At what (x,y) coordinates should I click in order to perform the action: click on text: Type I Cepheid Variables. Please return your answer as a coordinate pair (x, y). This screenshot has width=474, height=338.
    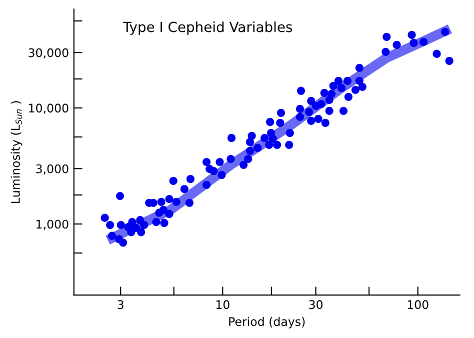
    Looking at the image, I should click on (207, 28).